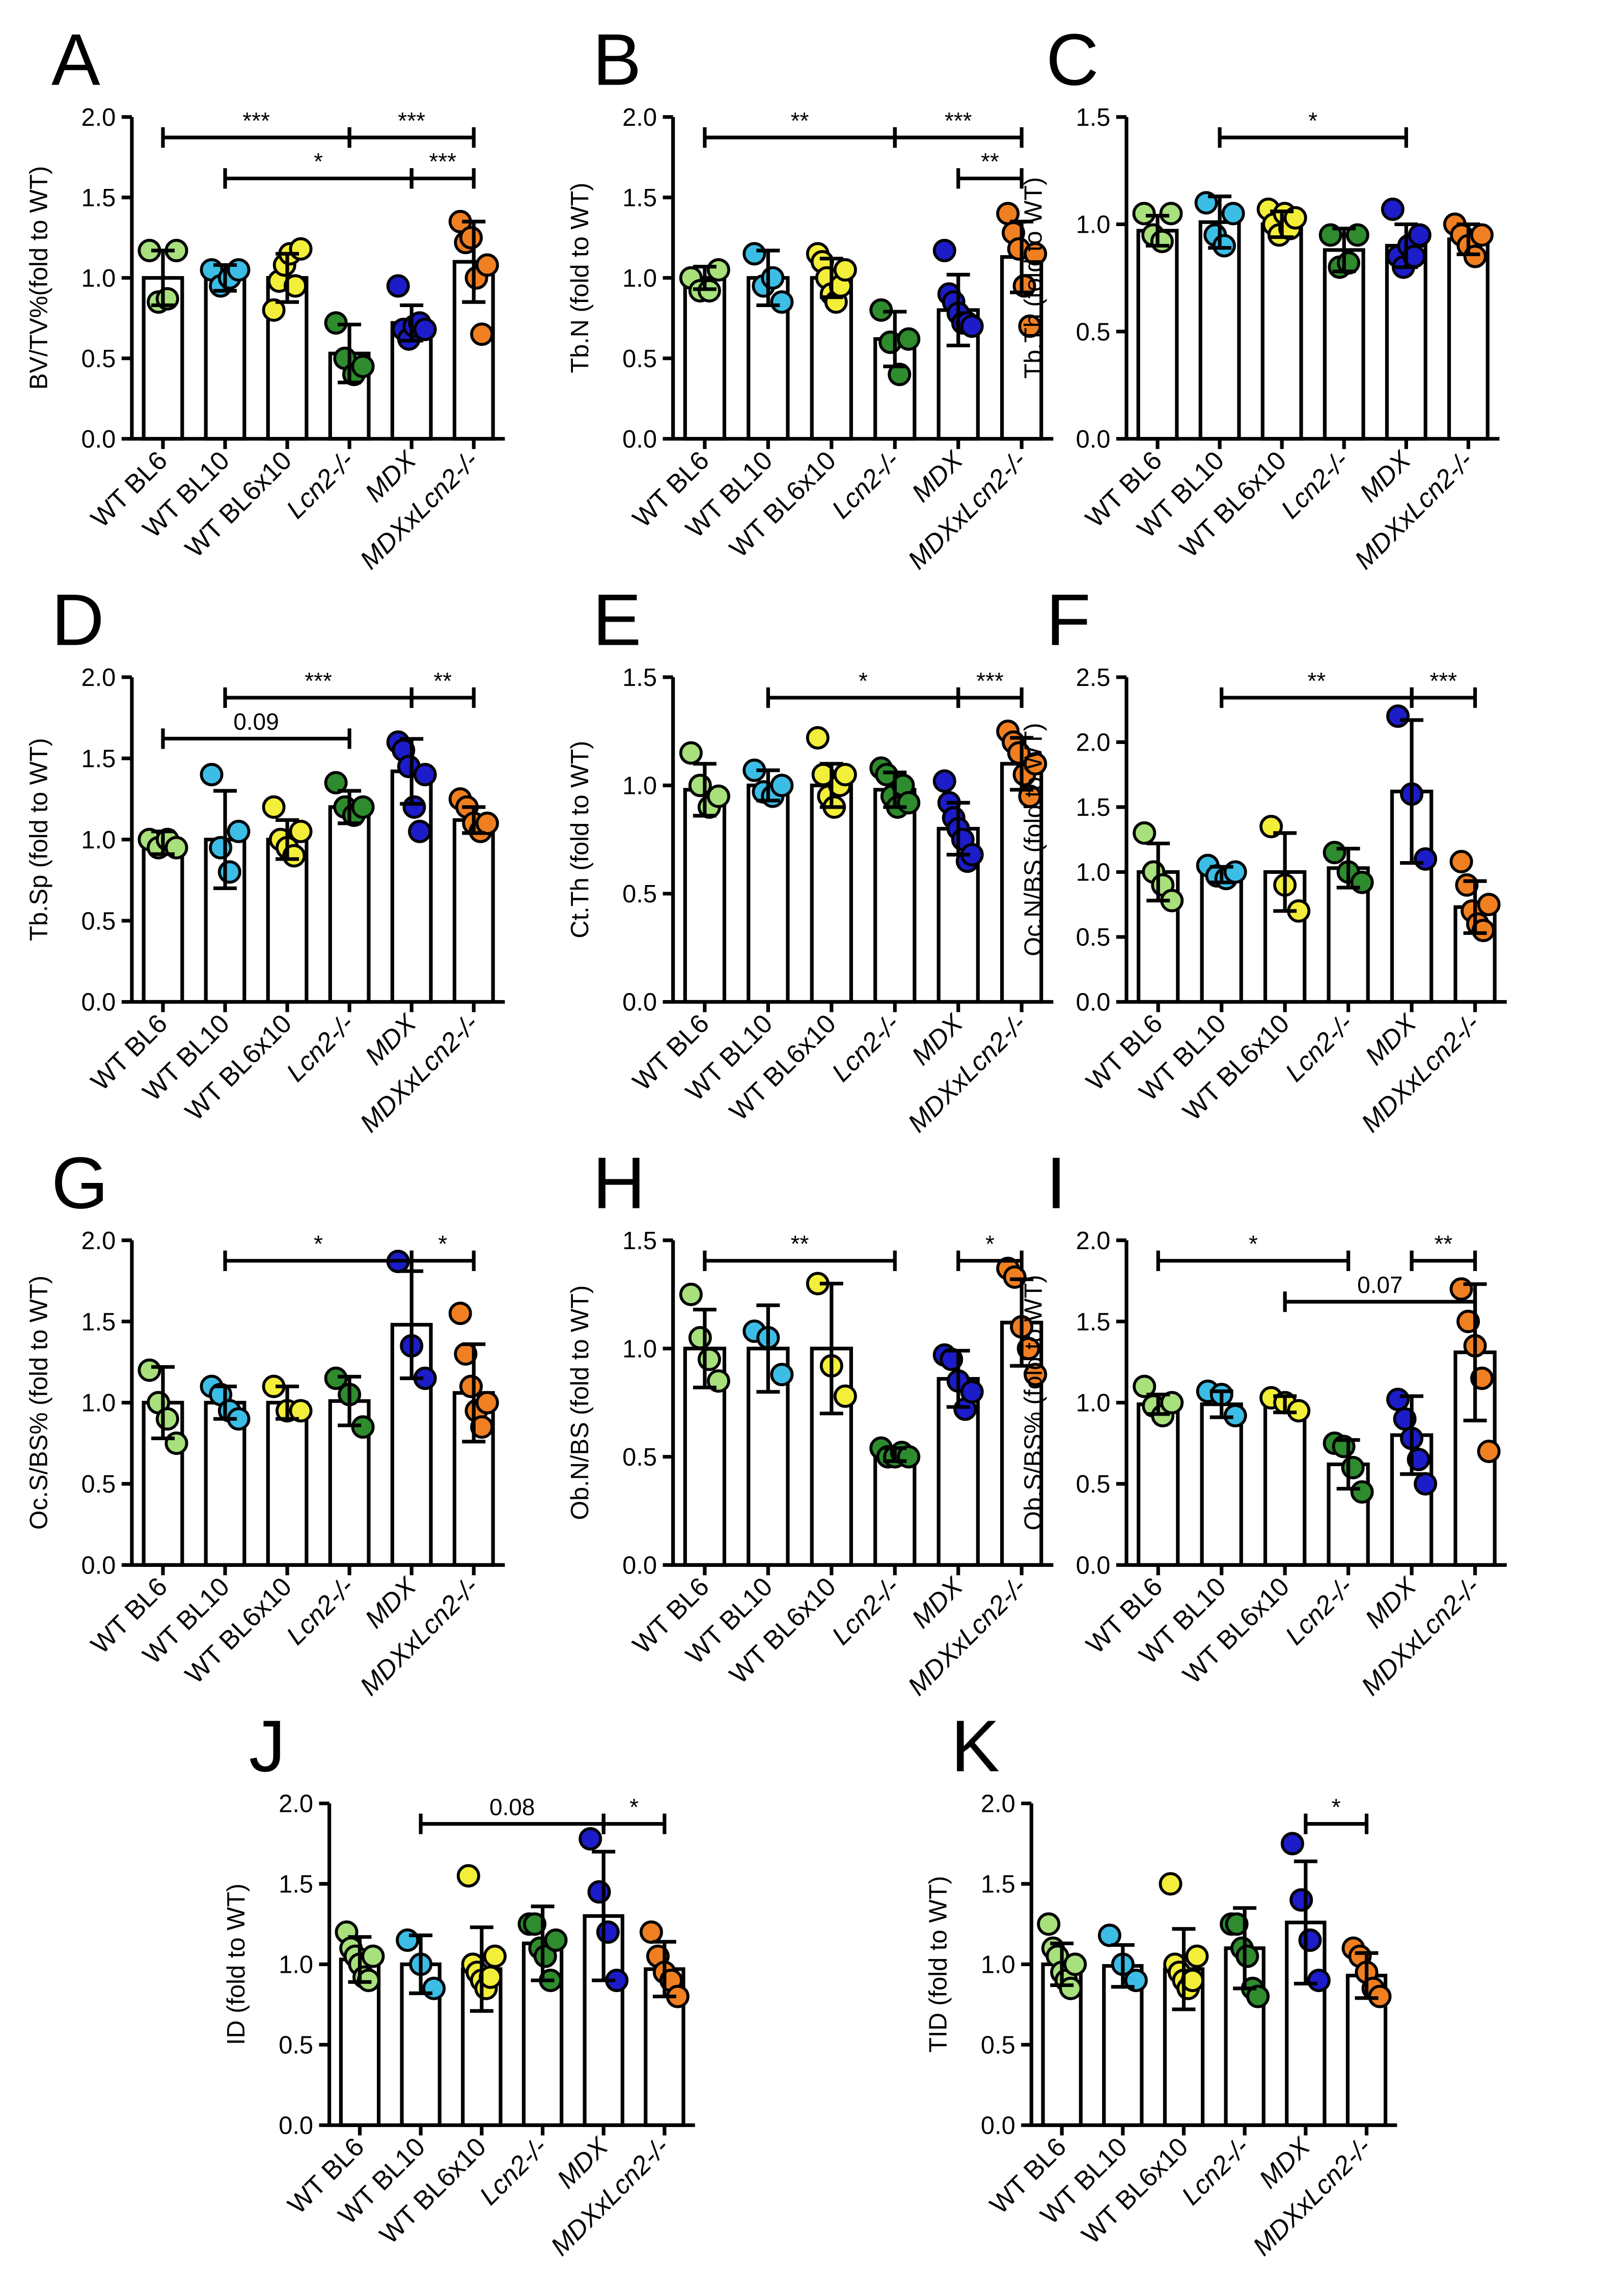 Image resolution: width=1624 pixels, height=2289 pixels. Describe the element at coordinates (75, 60) in the screenshot. I see `panel-label: A` at that location.